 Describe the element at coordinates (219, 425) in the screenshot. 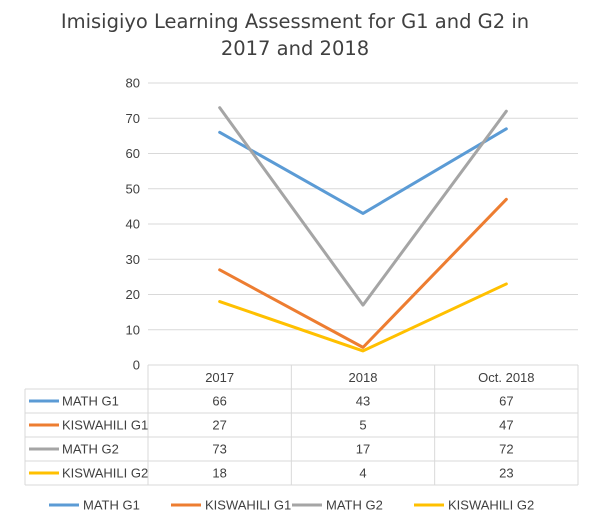

I see `table-cell-value: 27` at that location.